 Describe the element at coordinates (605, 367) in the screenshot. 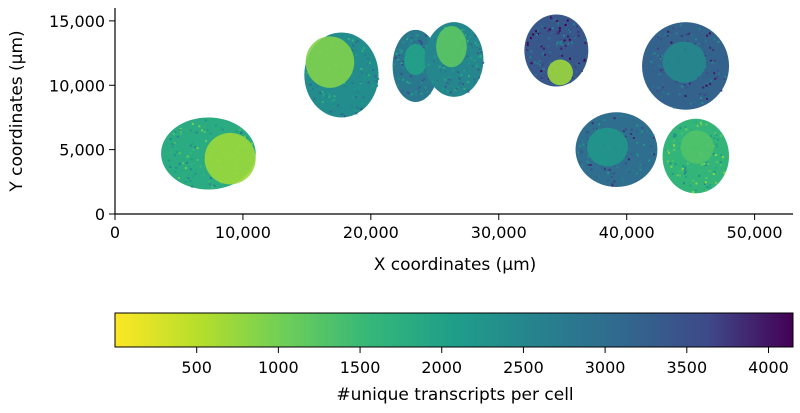

I see `colorbar-tick-label: 3000` at that location.